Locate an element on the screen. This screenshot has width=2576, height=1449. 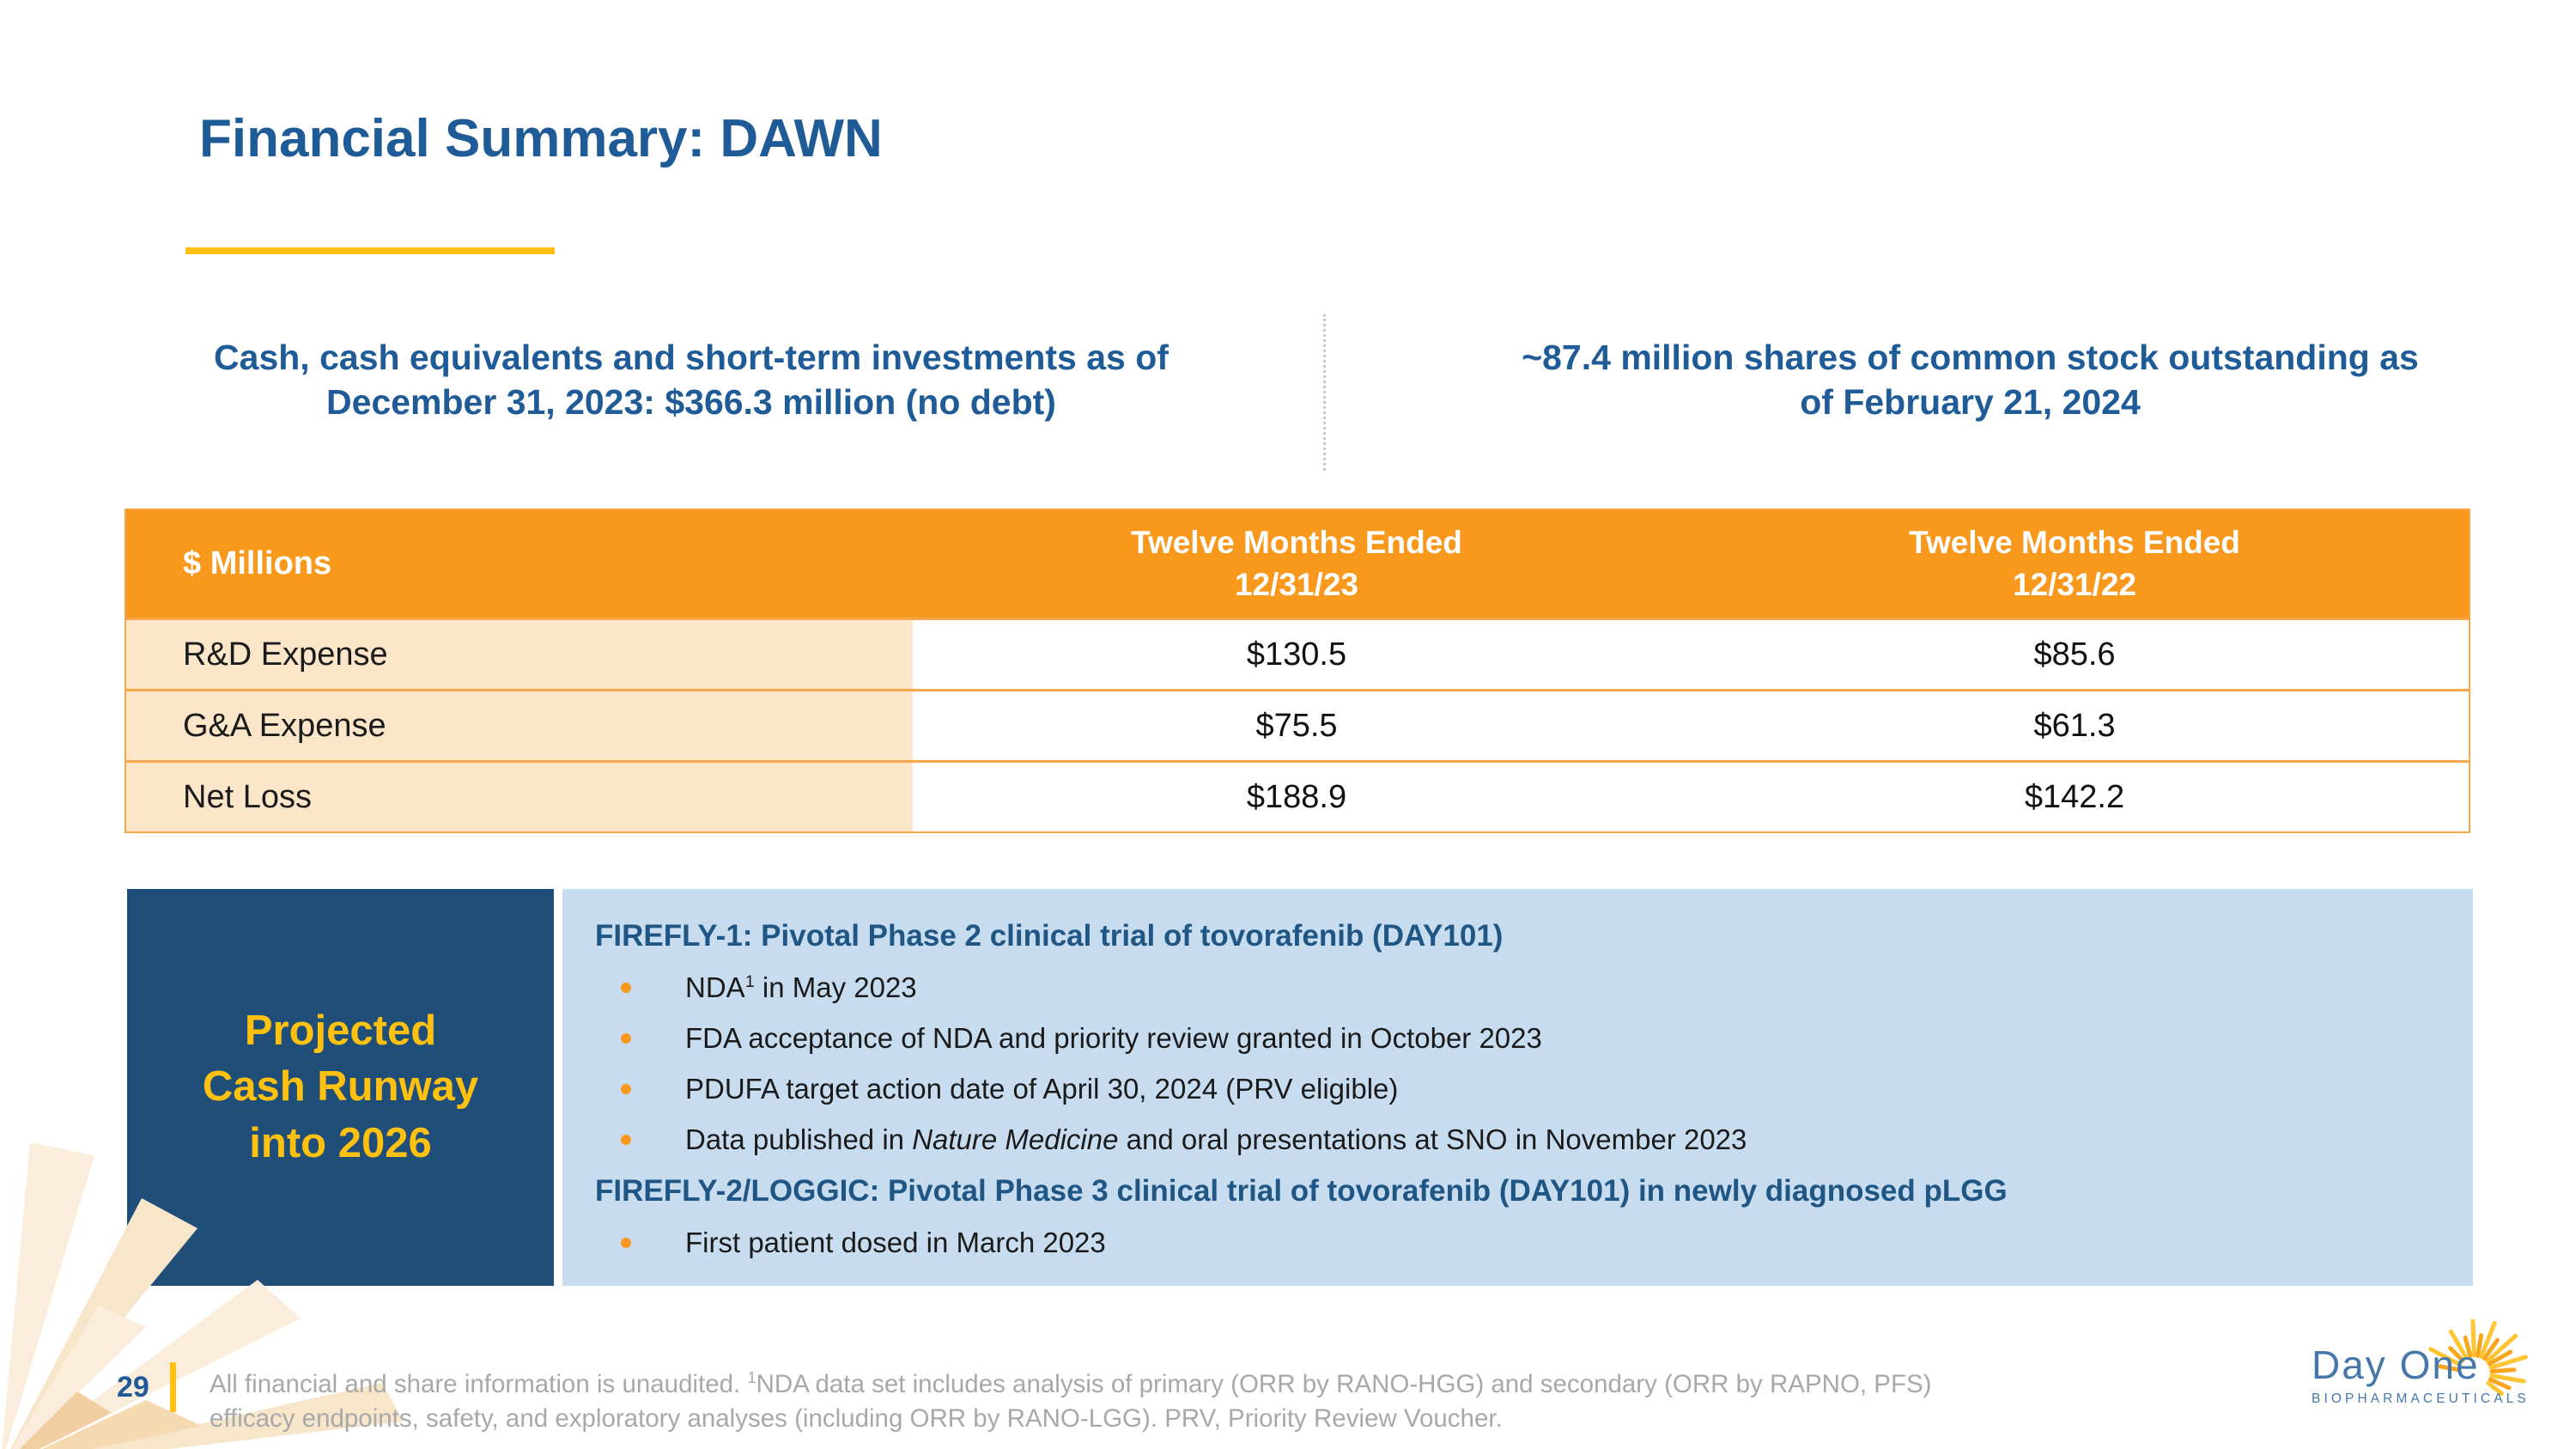
company-logo: Day One BIOPHARMACEUTICALS is located at coordinates (2441, 1374).